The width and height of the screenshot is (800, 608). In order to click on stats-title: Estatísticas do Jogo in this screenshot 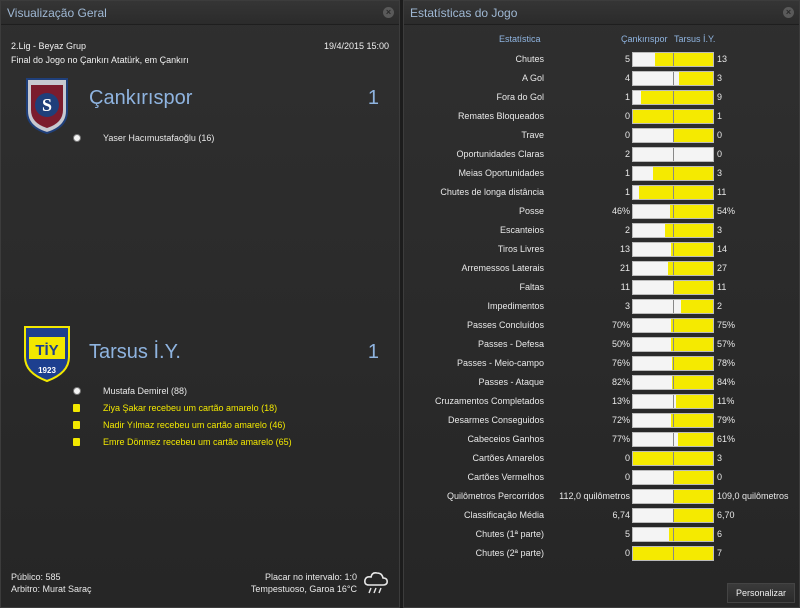, I will do `click(464, 13)`.